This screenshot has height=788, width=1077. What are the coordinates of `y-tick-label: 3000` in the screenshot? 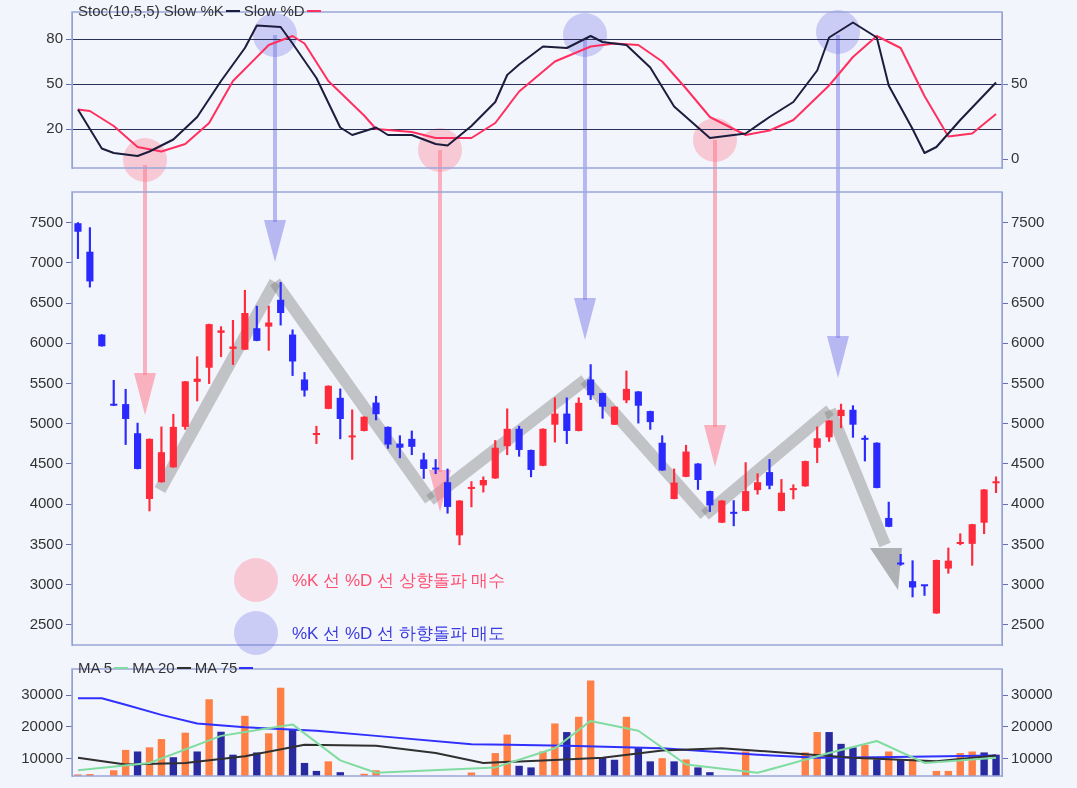 It's located at (46, 583).